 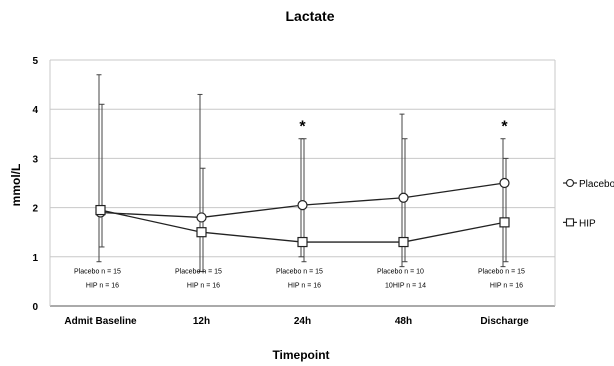 What do you see at coordinates (35, 110) in the screenshot?
I see `y-tick-label: 4` at bounding box center [35, 110].